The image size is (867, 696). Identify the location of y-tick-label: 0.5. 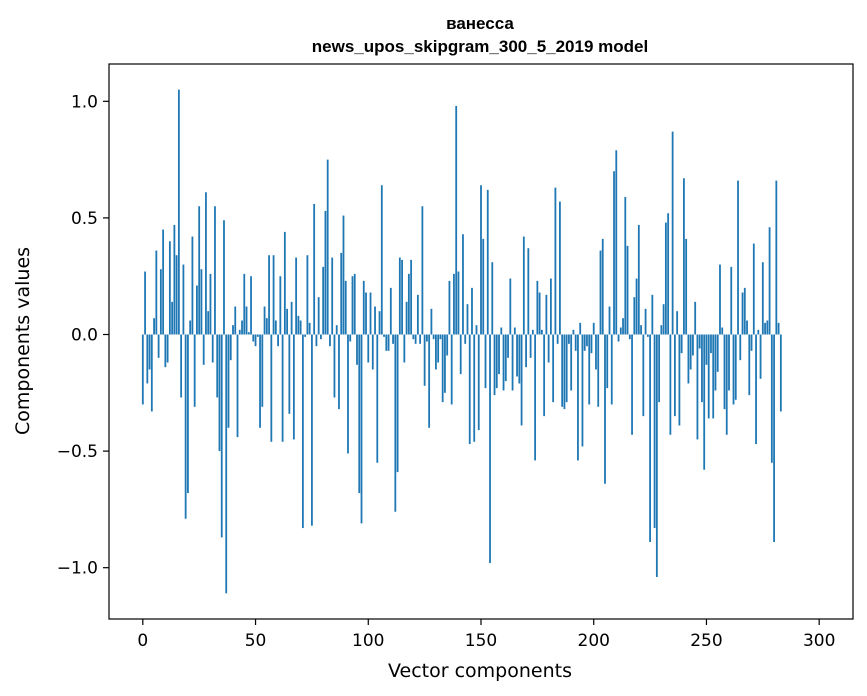
(84, 219).